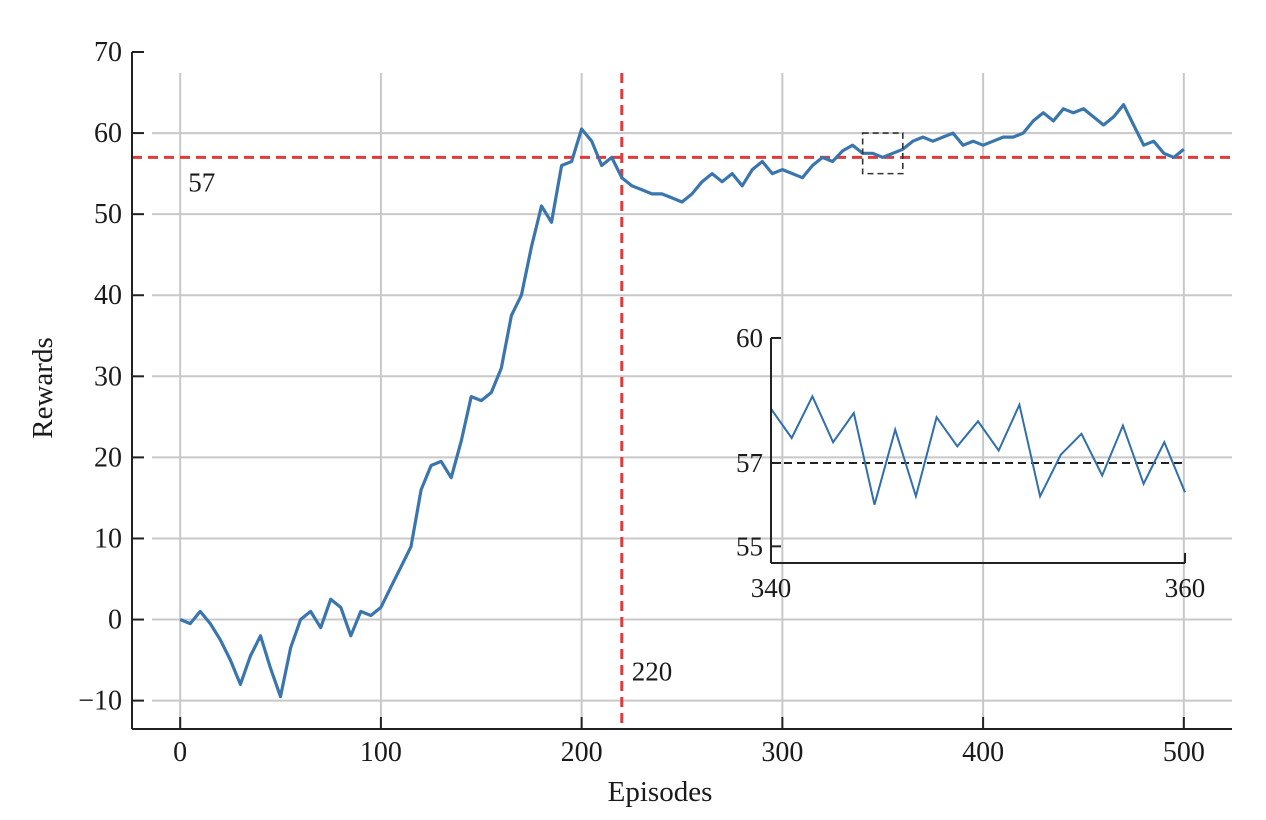  Describe the element at coordinates (108, 376) in the screenshot. I see `y-tick-label: 30` at that location.